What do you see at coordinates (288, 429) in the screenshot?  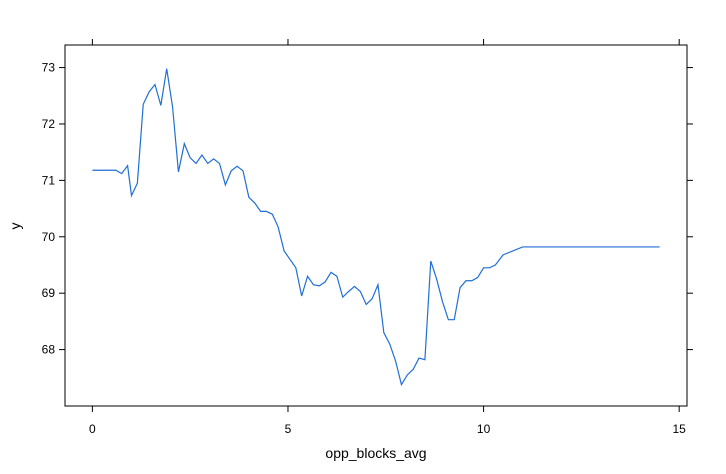 I see `x-tick-label: 5` at bounding box center [288, 429].